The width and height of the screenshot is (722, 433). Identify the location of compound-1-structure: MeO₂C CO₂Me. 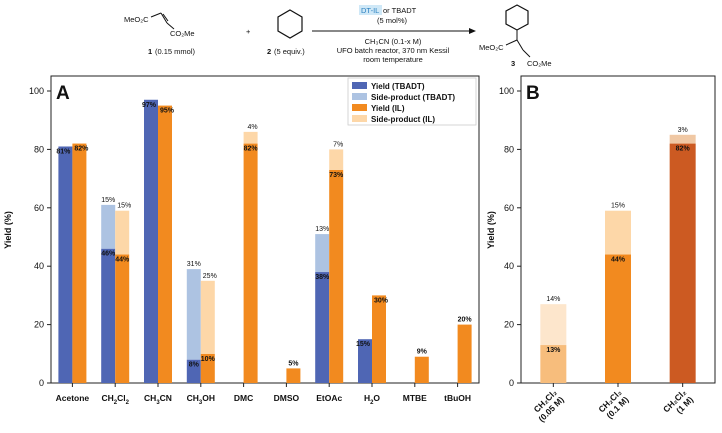
(159, 25).